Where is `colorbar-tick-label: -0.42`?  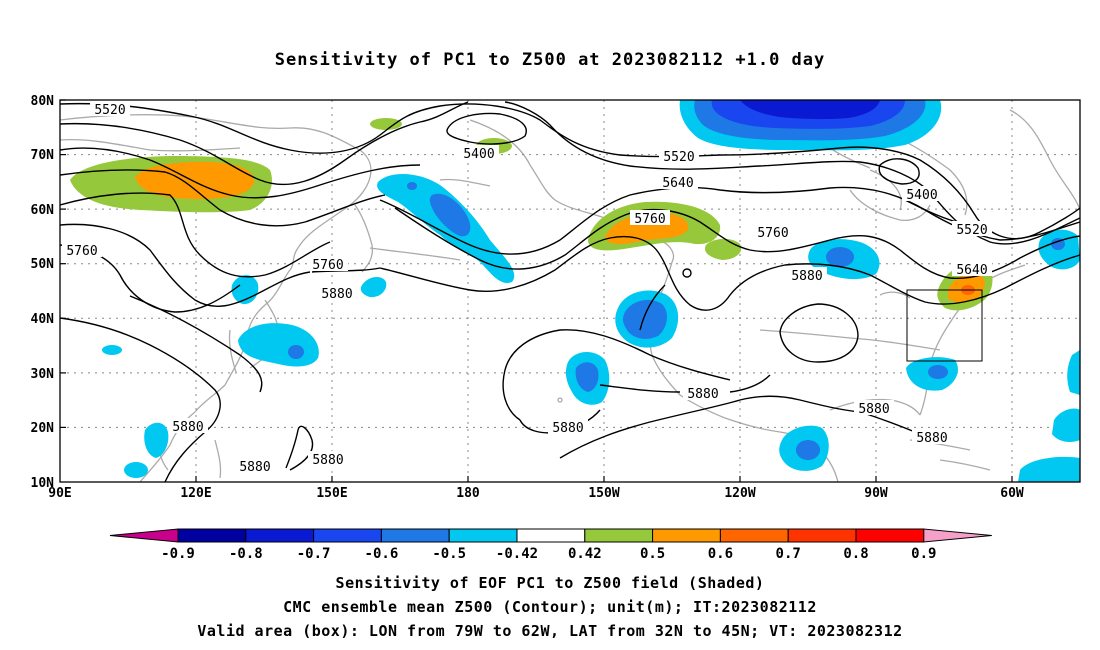
colorbar-tick-label: -0.42 is located at coordinates (517, 554).